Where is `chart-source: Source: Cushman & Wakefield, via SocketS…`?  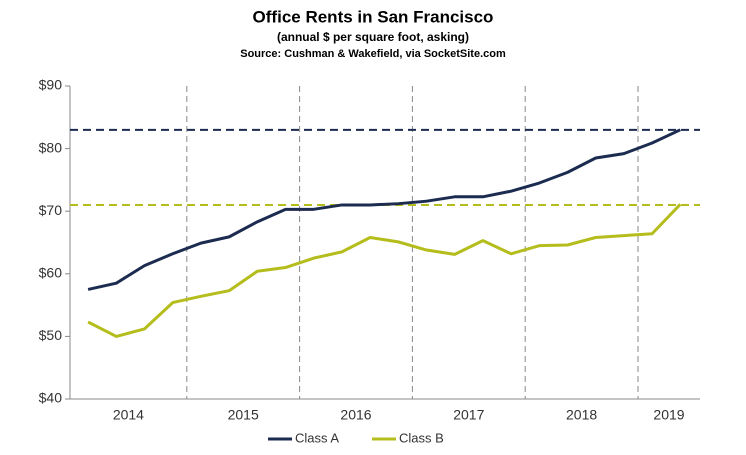
chart-source: Source: Cushman & Wakefield, via SocketS… is located at coordinates (373, 54).